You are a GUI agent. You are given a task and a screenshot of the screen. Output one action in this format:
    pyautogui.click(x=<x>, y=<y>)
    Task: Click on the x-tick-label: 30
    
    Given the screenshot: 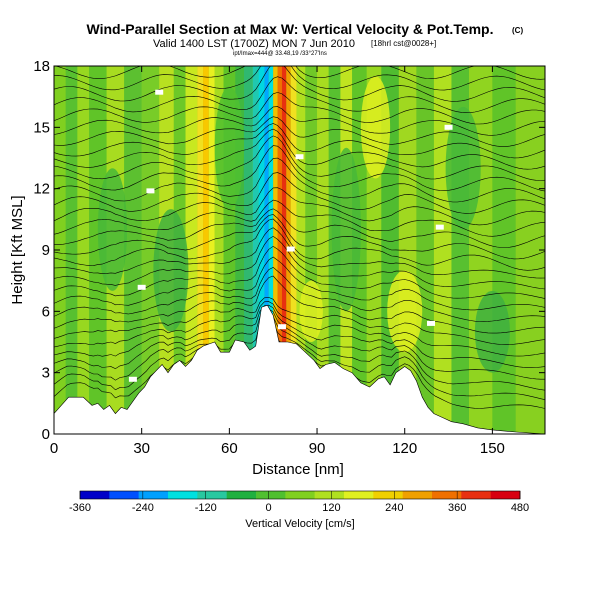 What is the action you would take?
    pyautogui.click(x=141, y=448)
    